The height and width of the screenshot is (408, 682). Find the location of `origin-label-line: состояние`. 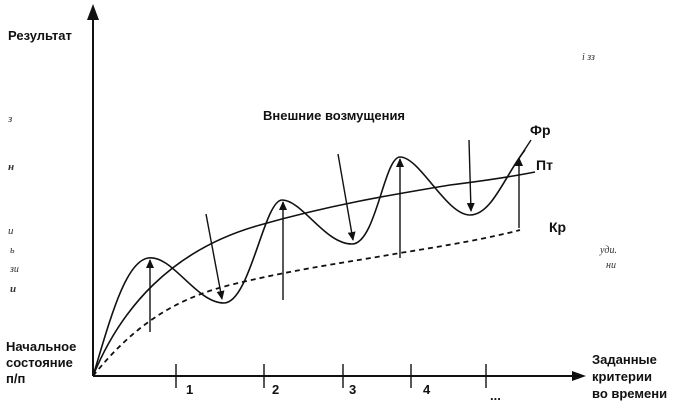

origin-label-line: состояние is located at coordinates (39, 362).